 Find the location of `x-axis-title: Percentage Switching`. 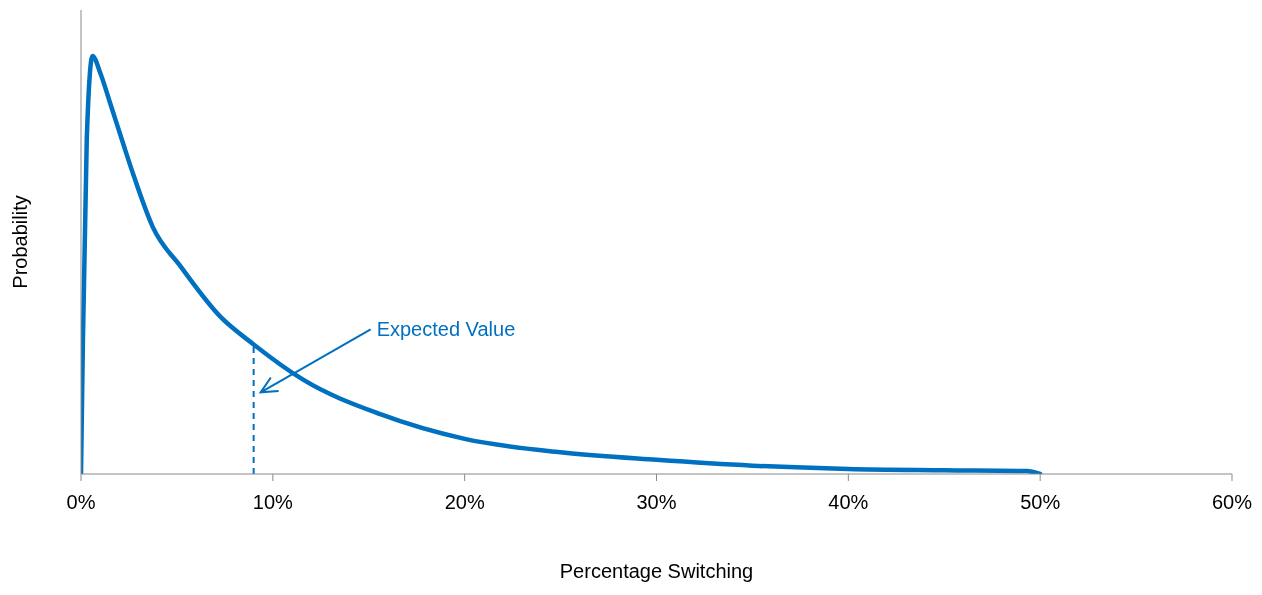

x-axis-title: Percentage Switching is located at coordinates (656, 571).